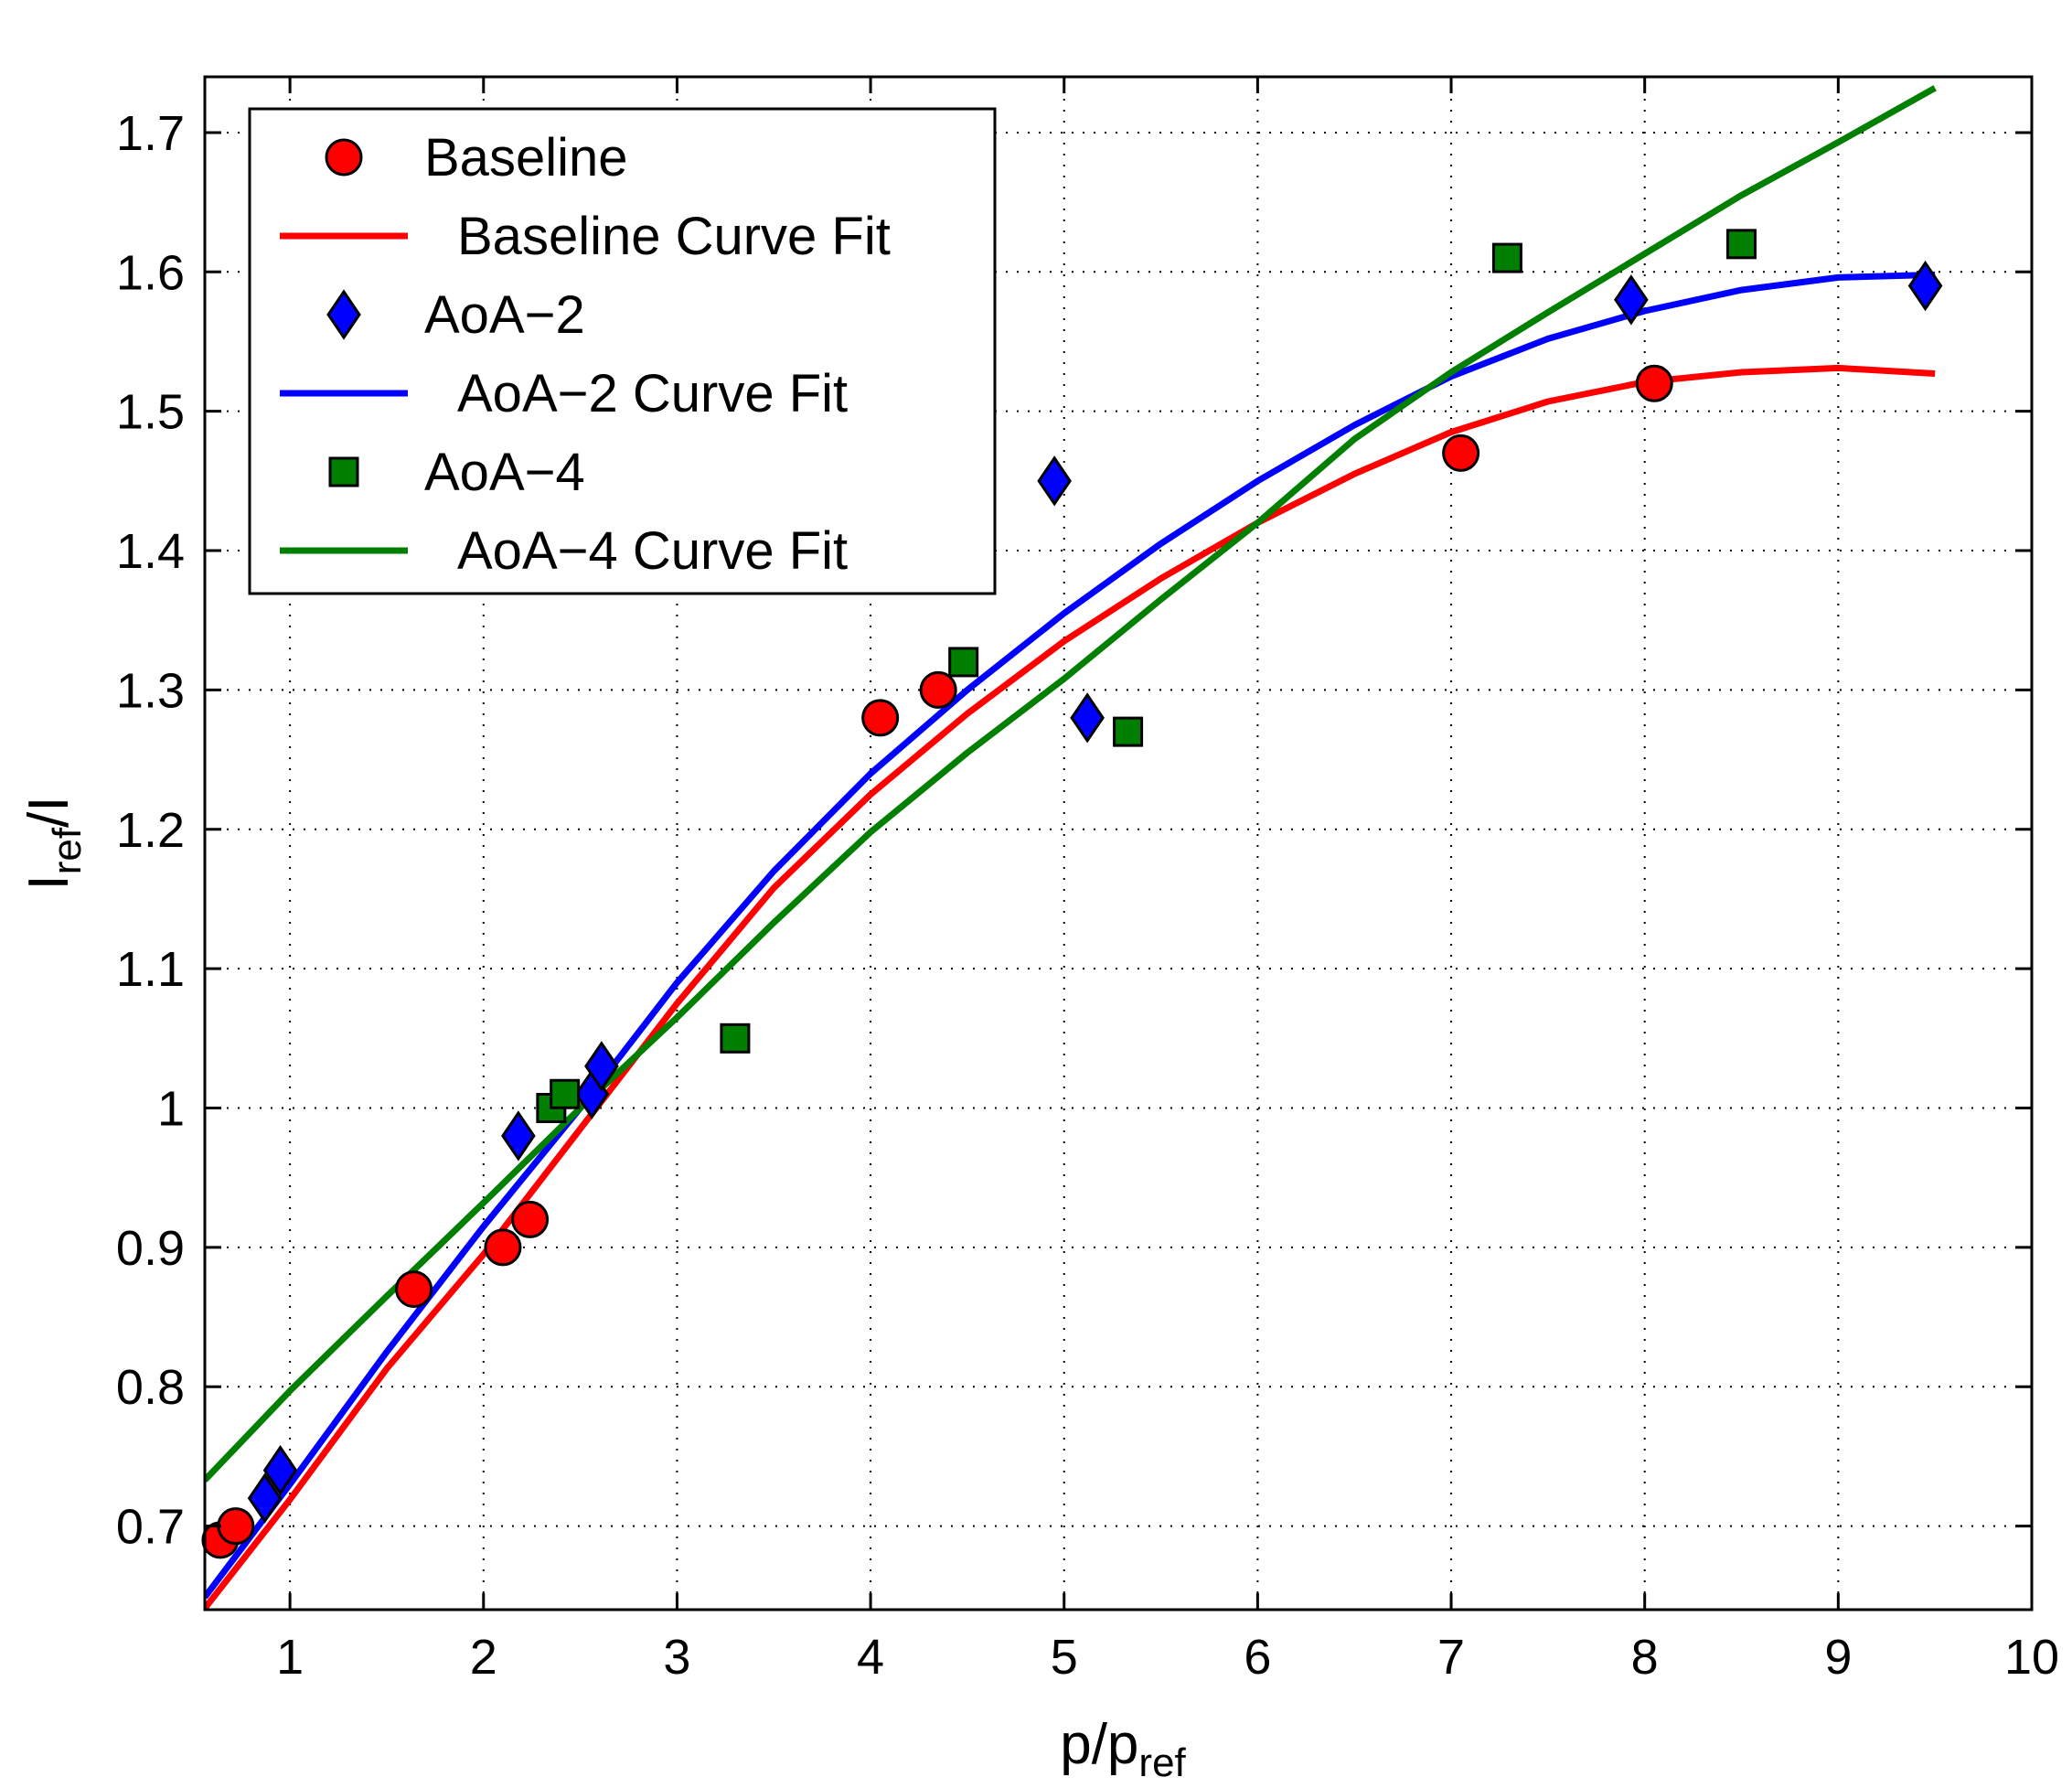 This screenshot has height=1788, width=2072. I want to click on legend-label: Baseline, so click(525, 157).